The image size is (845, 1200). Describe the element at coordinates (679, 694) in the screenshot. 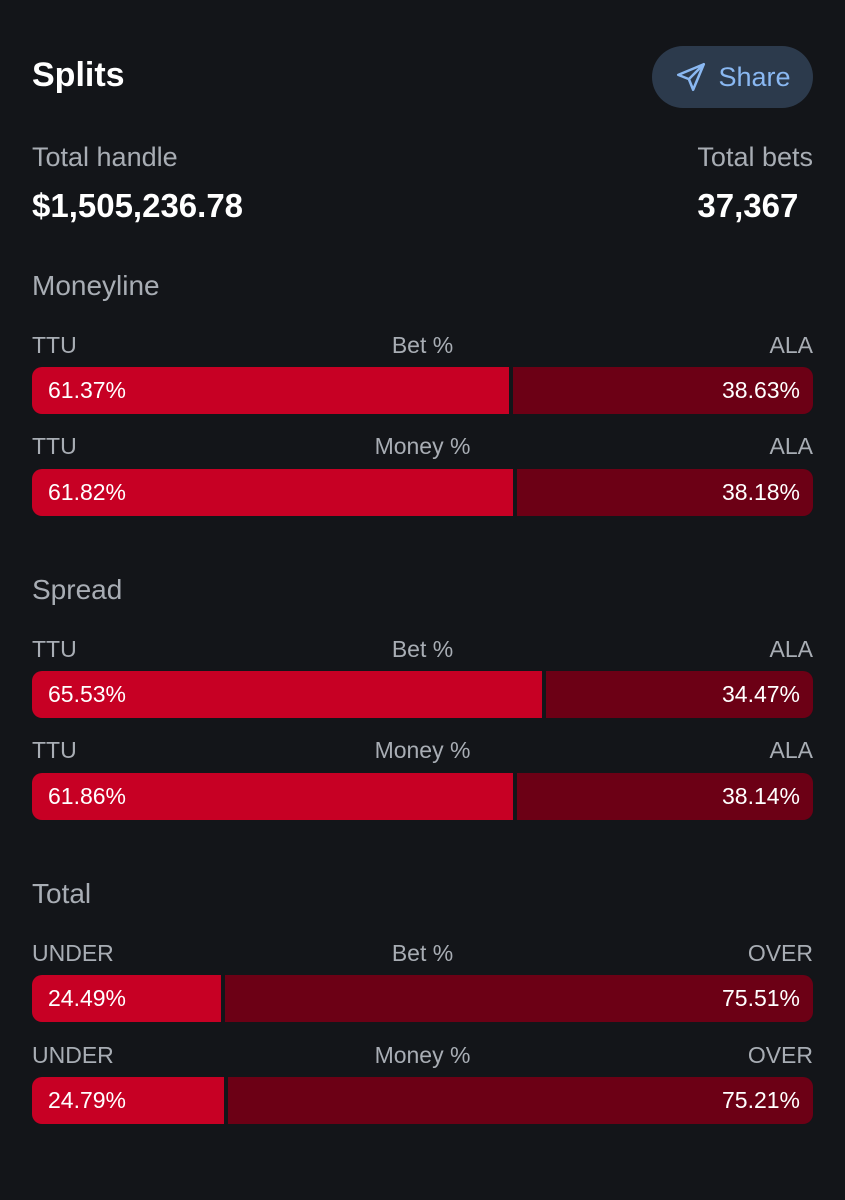

I see `split-bar-right: 34.47%` at that location.